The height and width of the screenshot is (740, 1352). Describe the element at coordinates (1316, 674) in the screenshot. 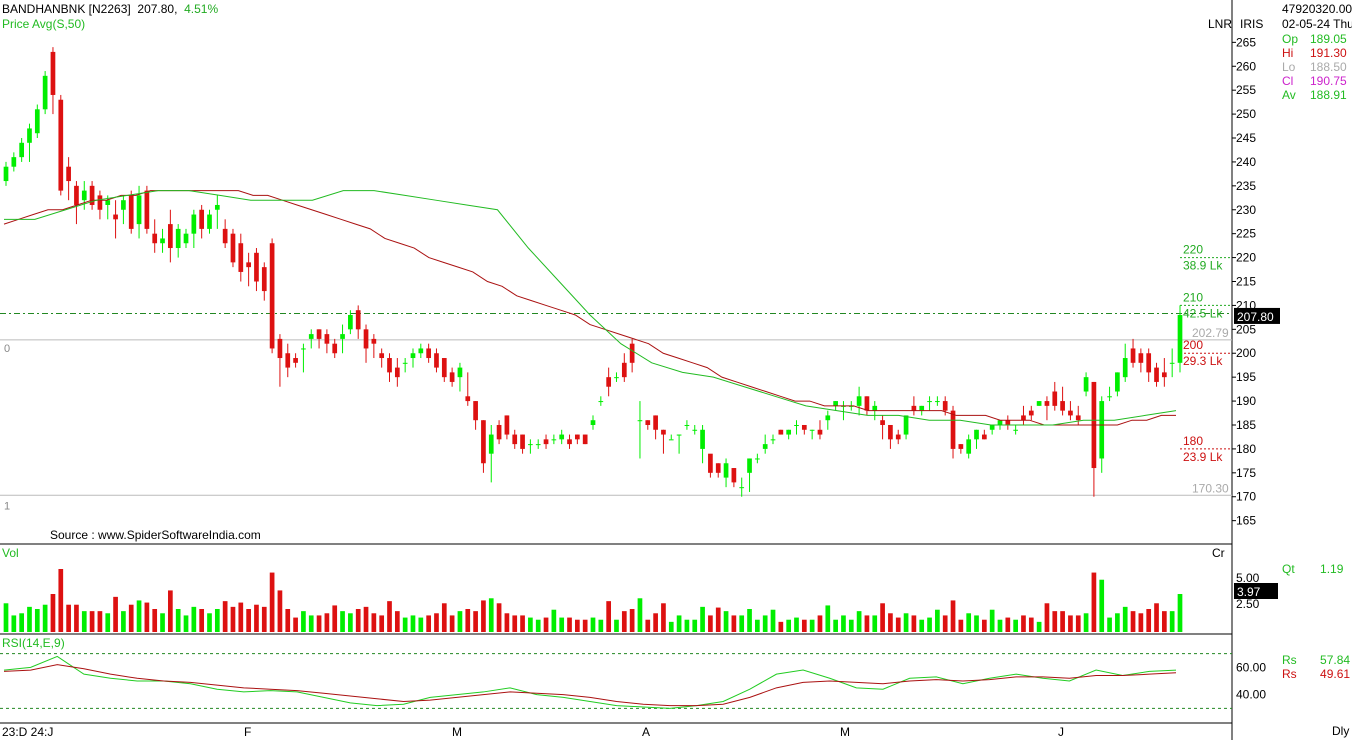

I see `rsi-value-2: Rs 49.61` at that location.